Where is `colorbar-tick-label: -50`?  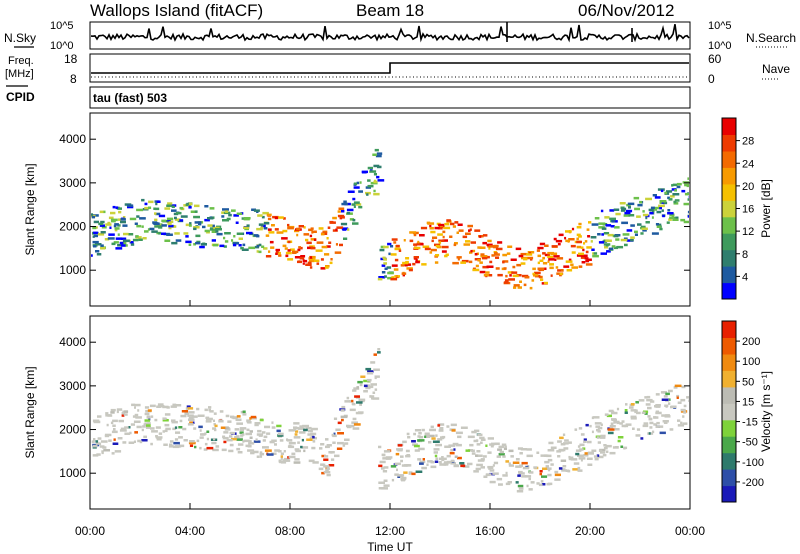
colorbar-tick-label: -50 is located at coordinates (750, 443).